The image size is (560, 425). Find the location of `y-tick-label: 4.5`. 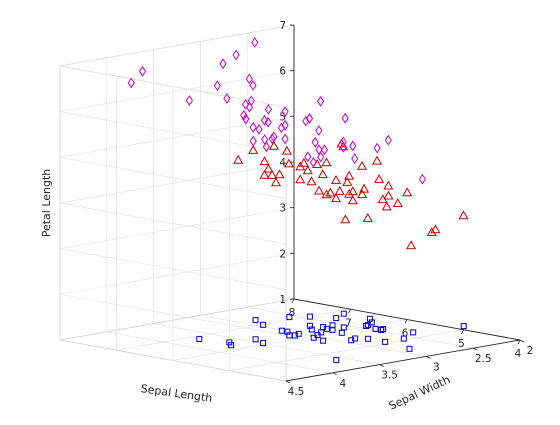

y-tick-label: 4.5 is located at coordinates (296, 392).